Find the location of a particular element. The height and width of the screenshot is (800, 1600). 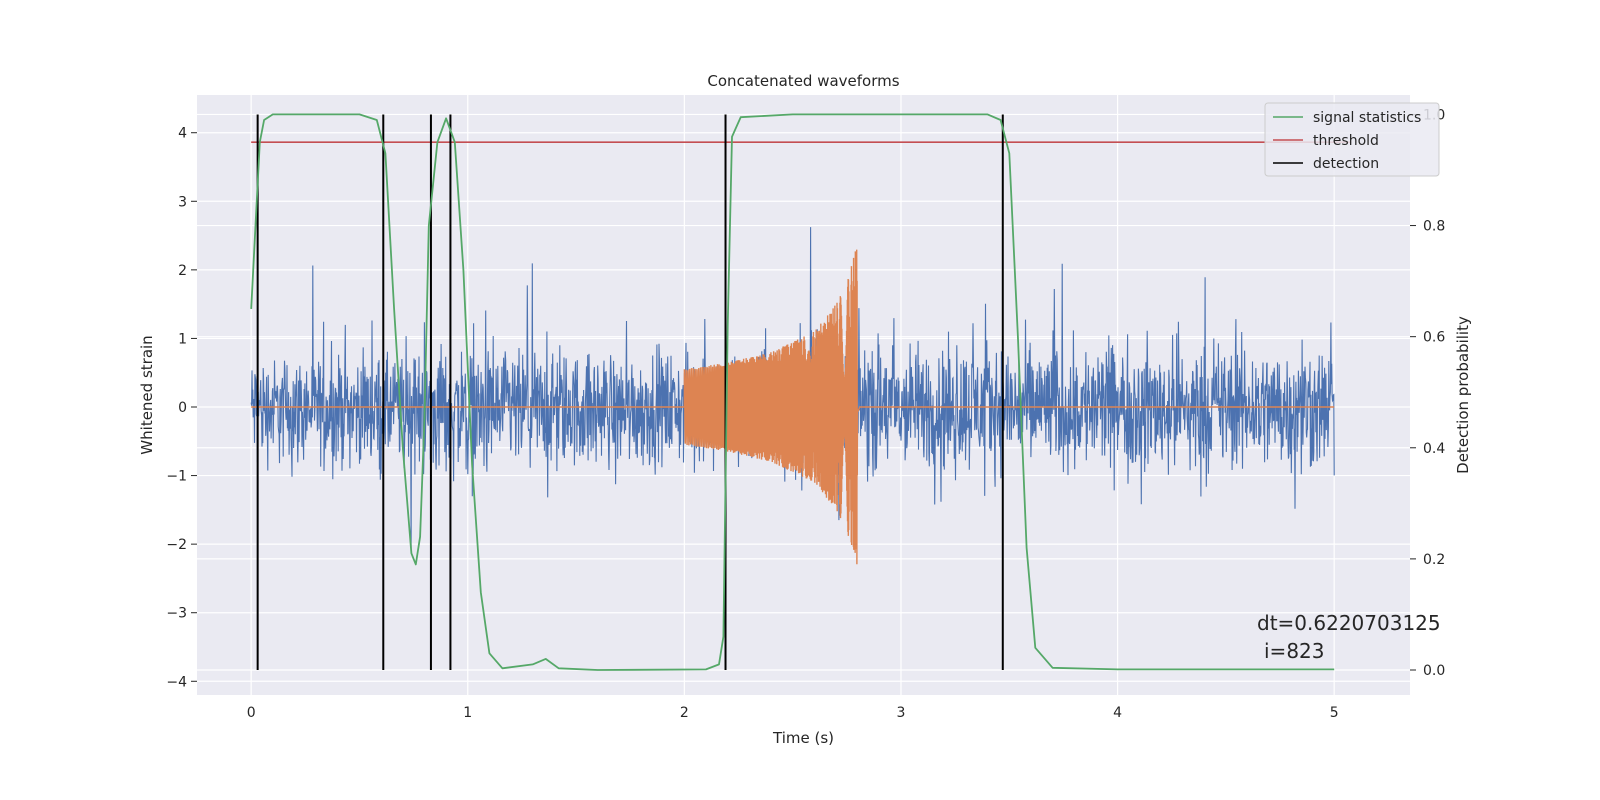

right-y-tick-label: 0.2 is located at coordinates (1434, 560).